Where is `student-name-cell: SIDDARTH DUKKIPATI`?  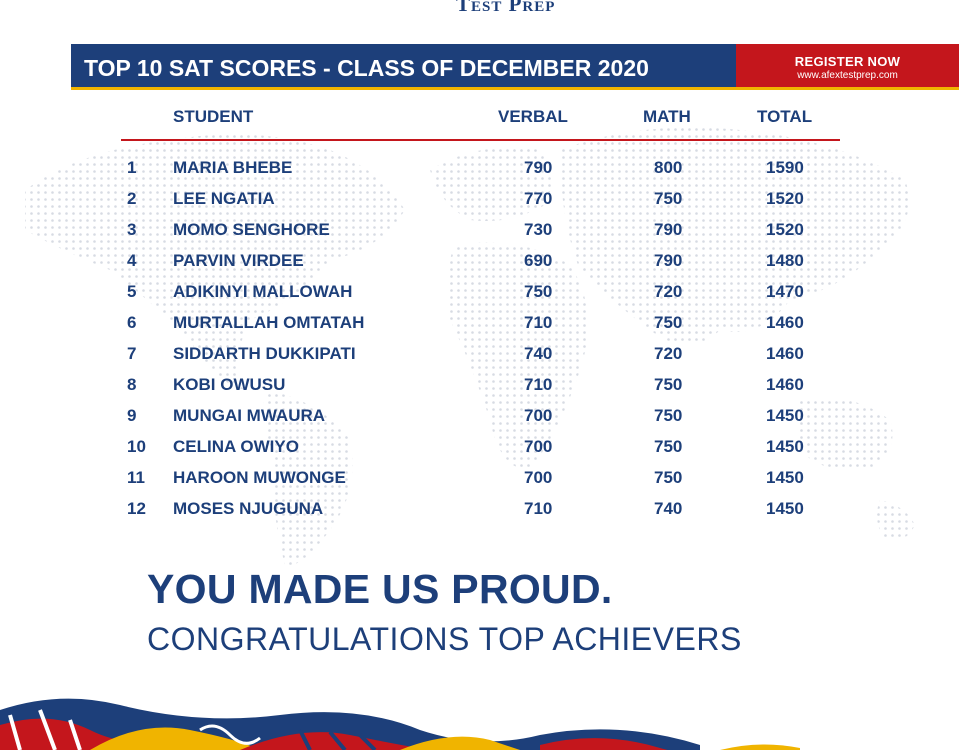
student-name-cell: SIDDARTH DUKKIPATI is located at coordinates (264, 353).